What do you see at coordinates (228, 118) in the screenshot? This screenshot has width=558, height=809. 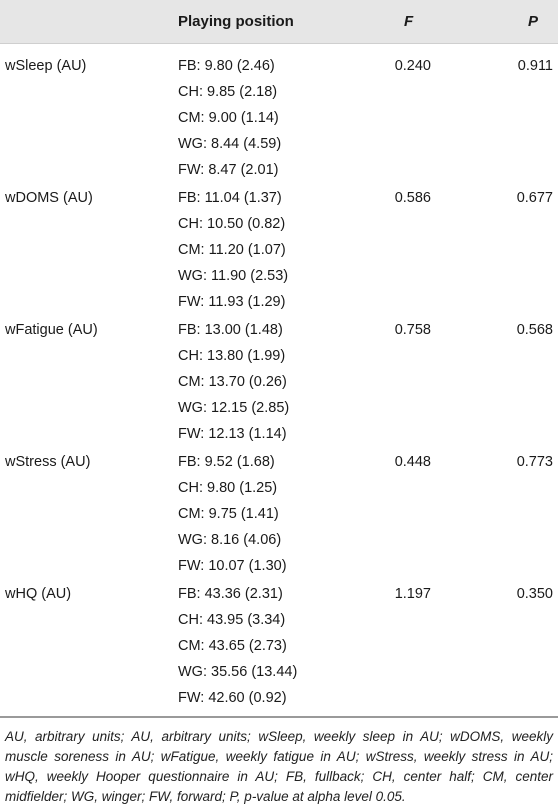 I see `position-value: CM: 9.00 (1.14)` at bounding box center [228, 118].